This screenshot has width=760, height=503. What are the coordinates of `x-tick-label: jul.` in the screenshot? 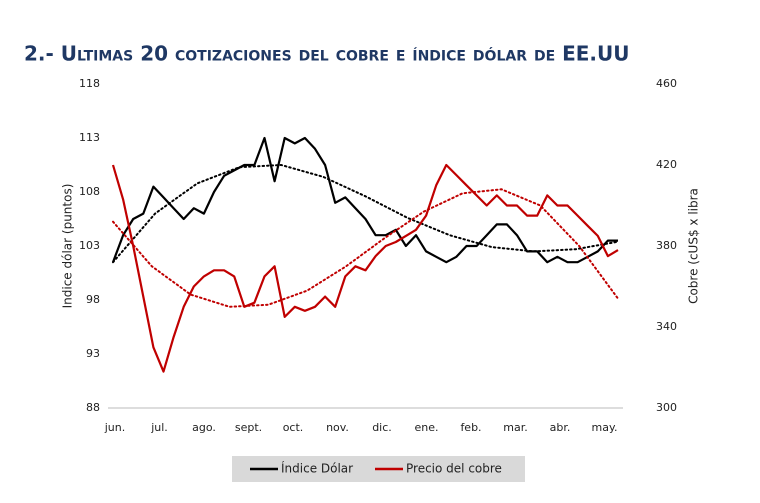 It's located at (159, 427).